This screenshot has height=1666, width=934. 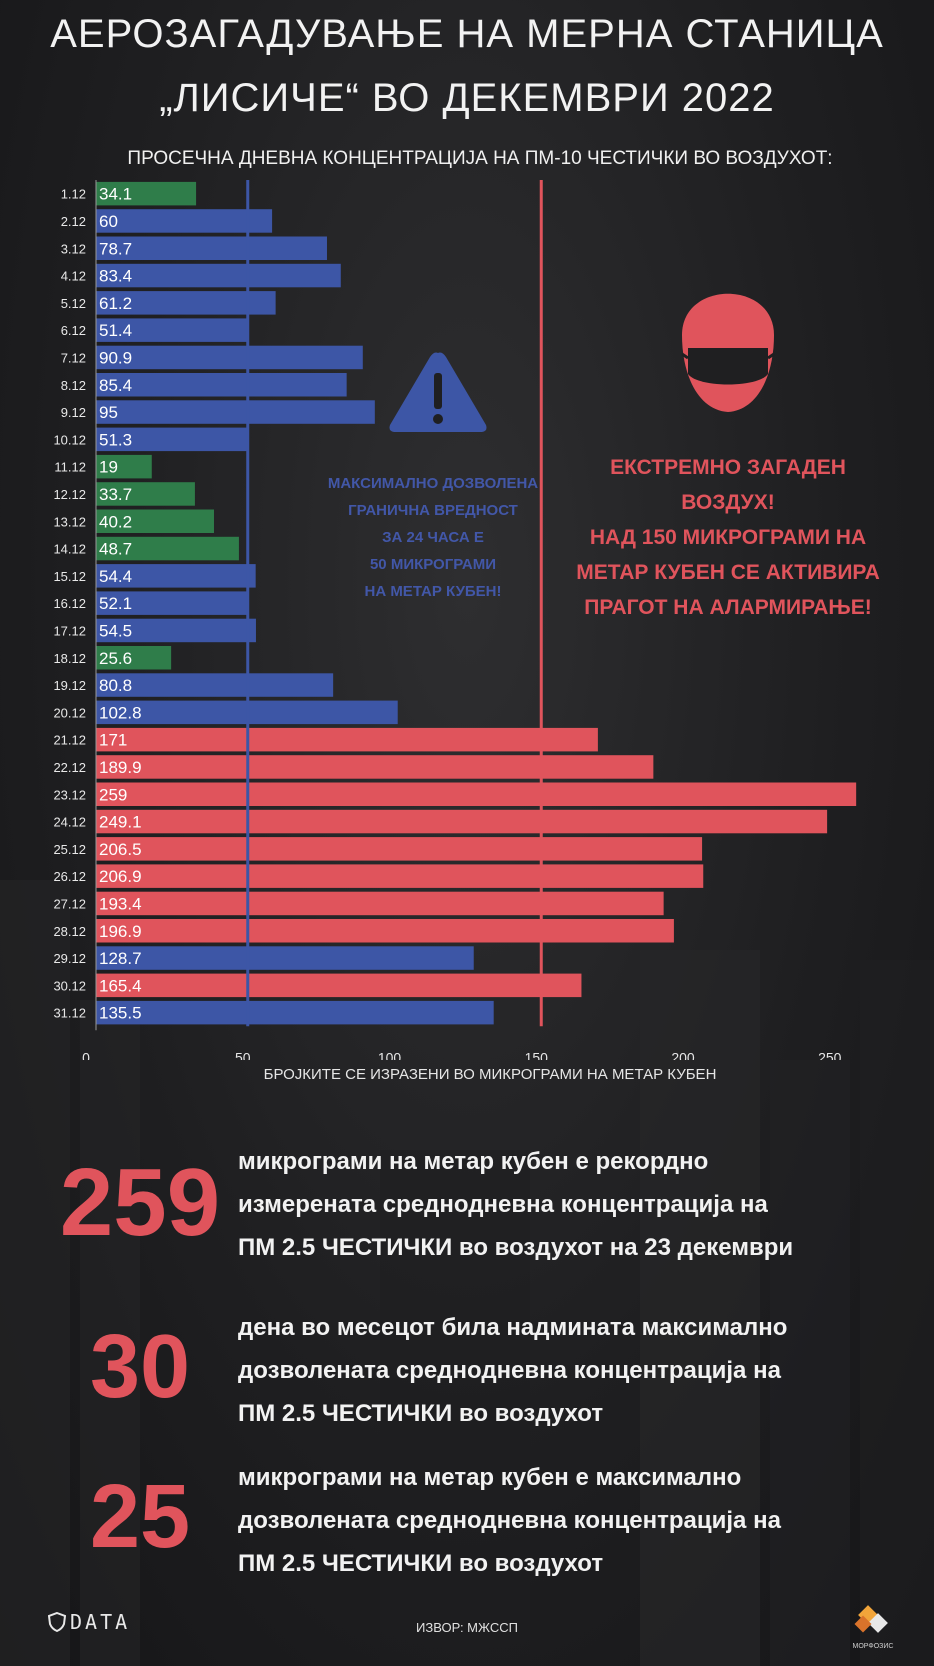 I want to click on category-tick-label: 1.12, so click(x=73, y=194).